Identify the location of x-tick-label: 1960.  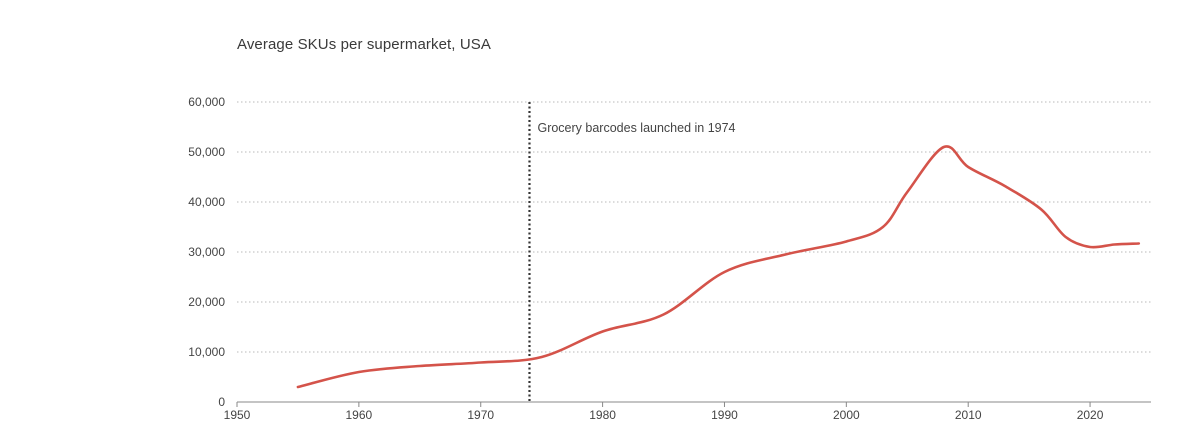
(359, 415).